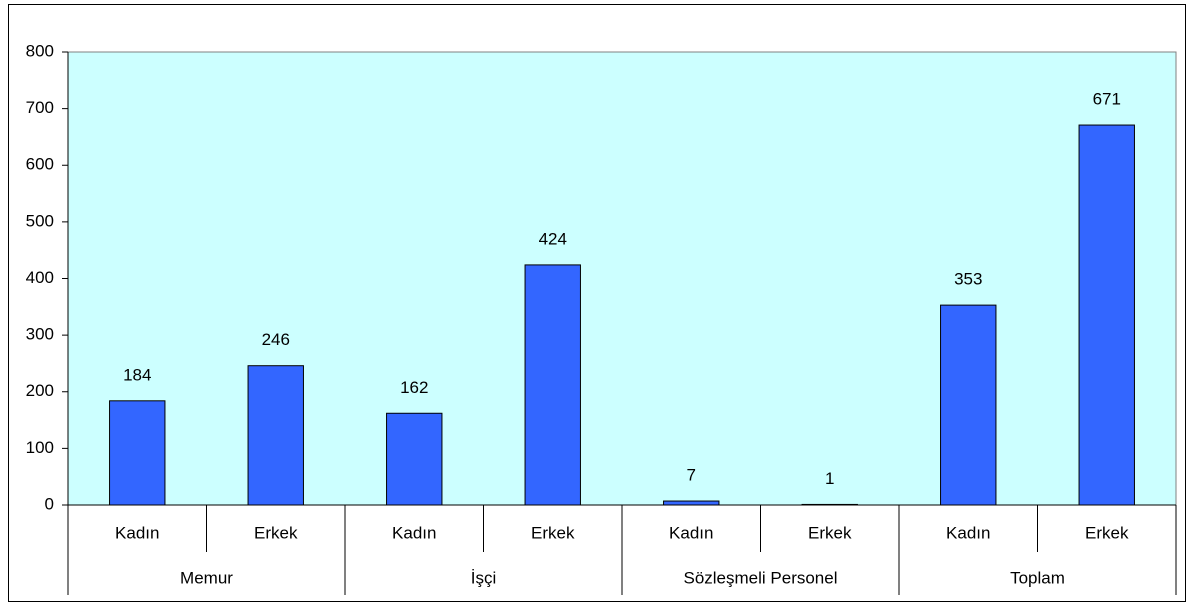 This screenshot has width=1194, height=611. I want to click on group-label: Memur, so click(206, 577).